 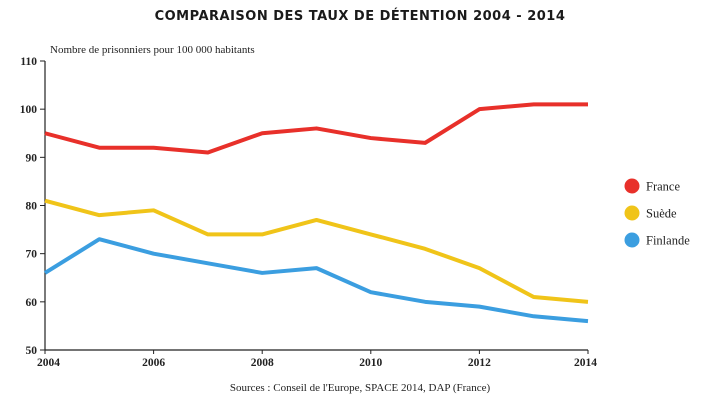 I want to click on legend-marker-france, so click(x=632, y=186).